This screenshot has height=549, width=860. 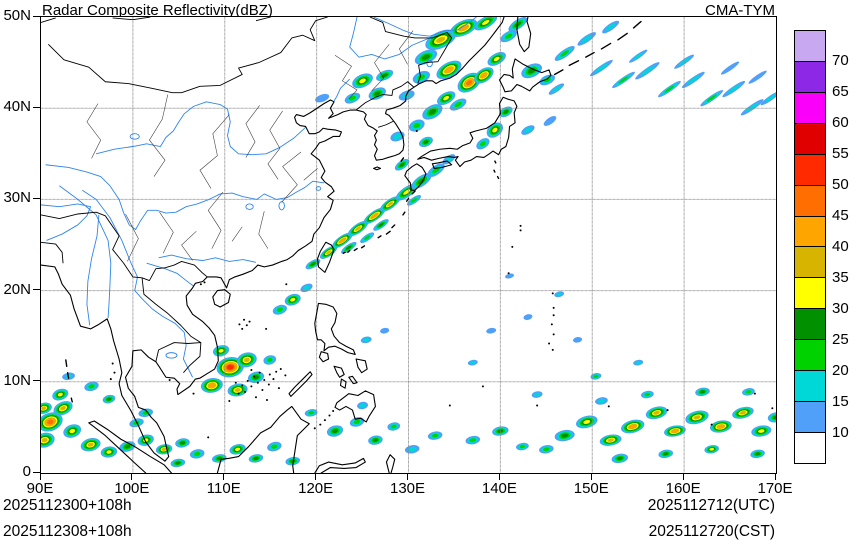 I want to click on x-tick-label: 110E, so click(x=223, y=488).